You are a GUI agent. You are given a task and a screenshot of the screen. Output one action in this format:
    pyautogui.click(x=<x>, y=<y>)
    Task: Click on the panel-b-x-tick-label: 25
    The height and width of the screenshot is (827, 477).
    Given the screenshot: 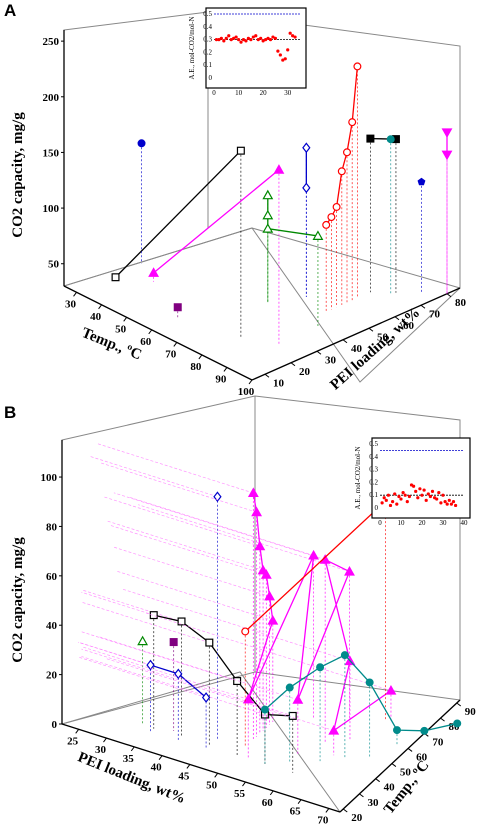 What is the action you would take?
    pyautogui.click(x=73, y=741)
    